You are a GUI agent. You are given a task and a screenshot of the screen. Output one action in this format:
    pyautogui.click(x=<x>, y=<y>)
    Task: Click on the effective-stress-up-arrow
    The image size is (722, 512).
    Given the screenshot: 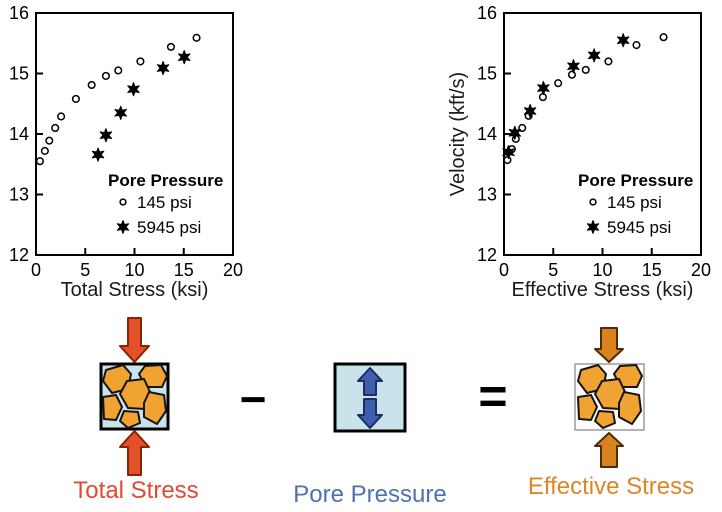 What is the action you would take?
    pyautogui.click(x=609, y=450)
    